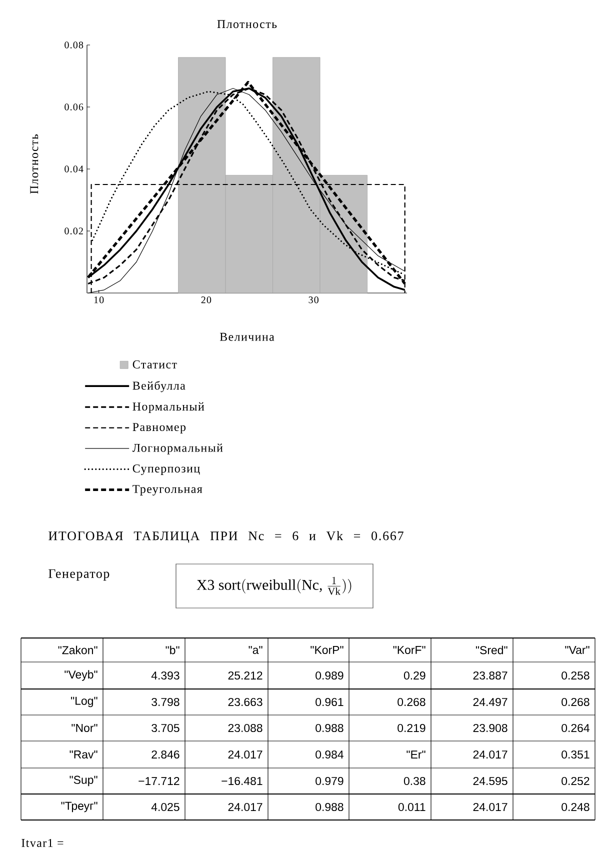 This screenshot has width=597, height=853. What do you see at coordinates (79, 575) in the screenshot?
I see `text: Генератор` at bounding box center [79, 575].